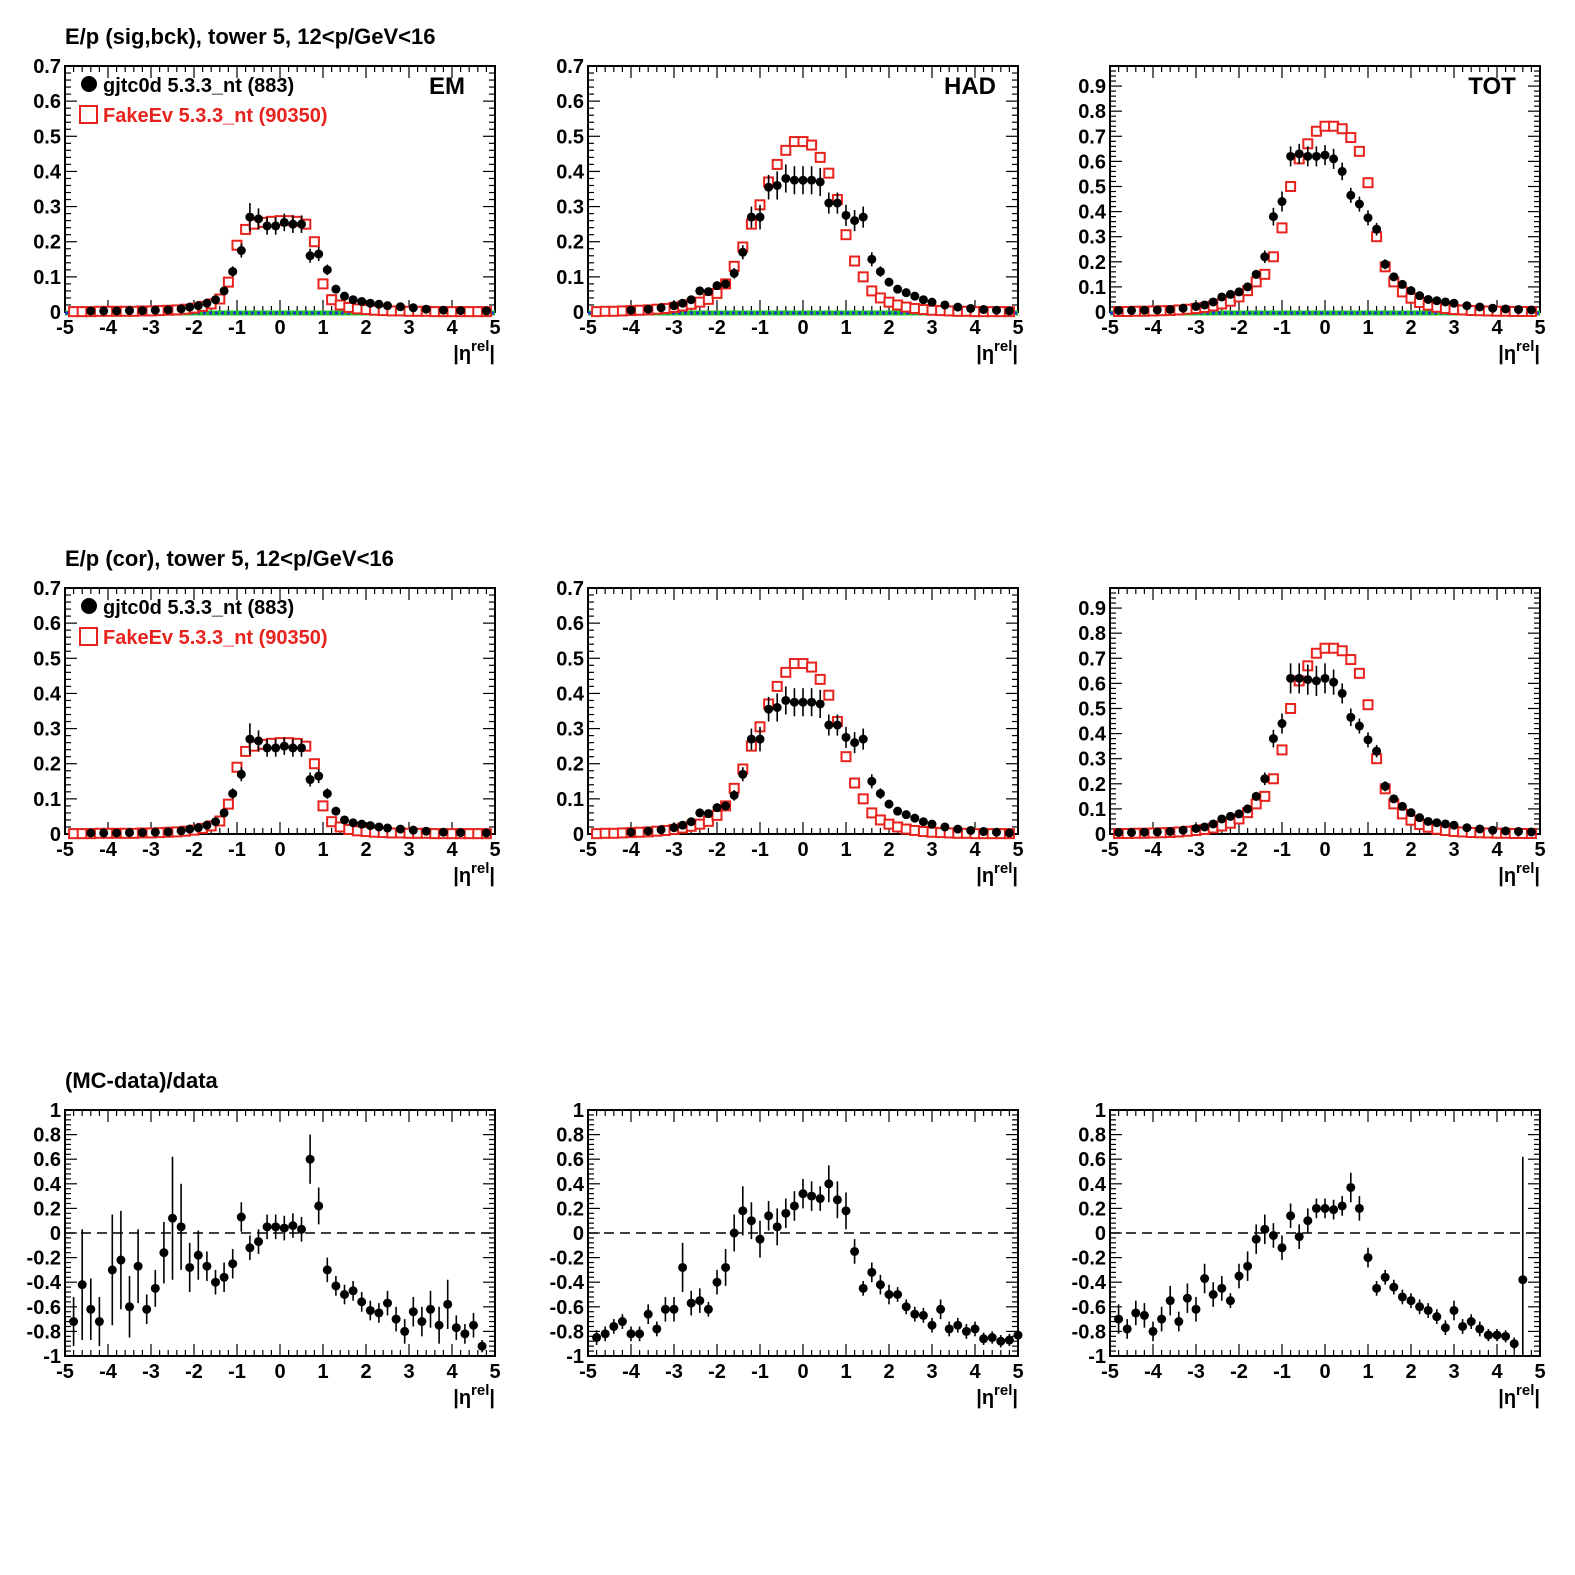 This screenshot has height=1575, width=1575. Describe the element at coordinates (215, 638) in the screenshot. I see `legend-mc-label: FakeEv 5.3.3_nt (90350)` at that location.